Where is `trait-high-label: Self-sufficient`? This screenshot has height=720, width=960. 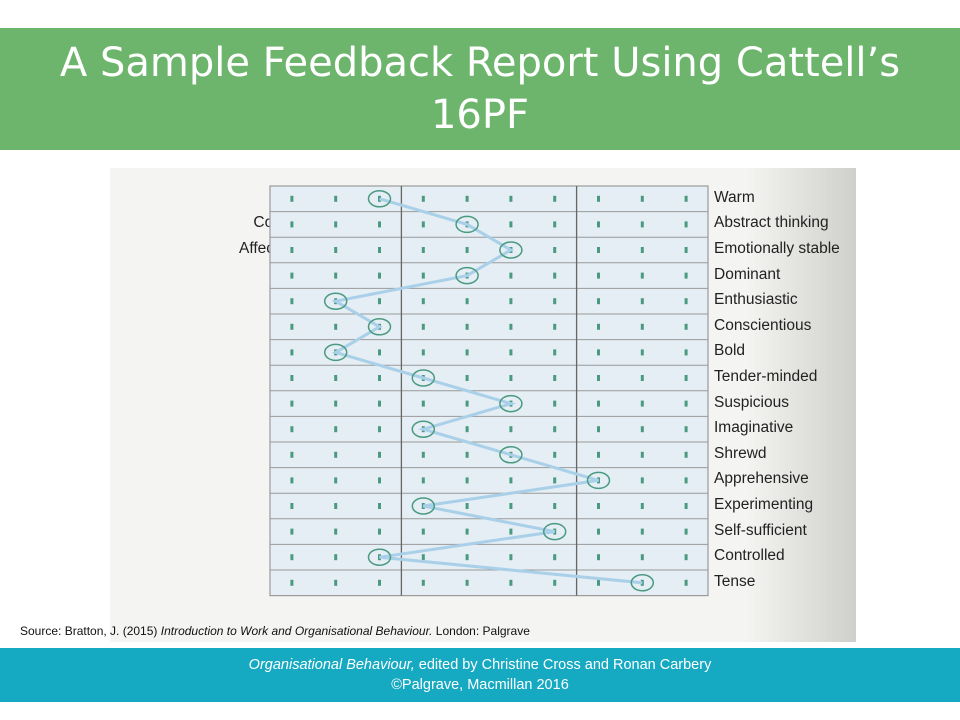 trait-high-label: Self-sufficient is located at coordinates (760, 530).